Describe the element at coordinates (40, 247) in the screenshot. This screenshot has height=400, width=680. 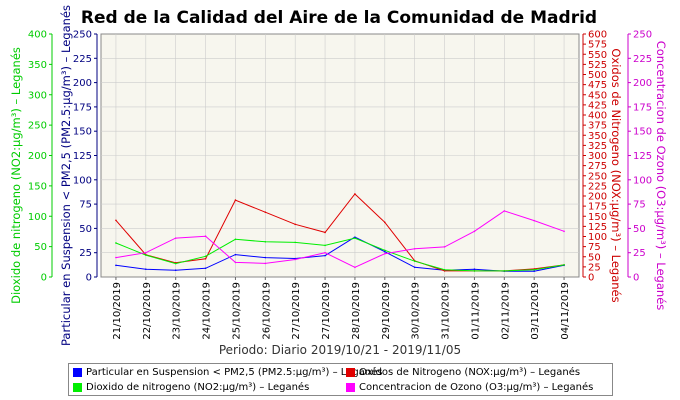
I see `no2-tick-label: 50` at that location.